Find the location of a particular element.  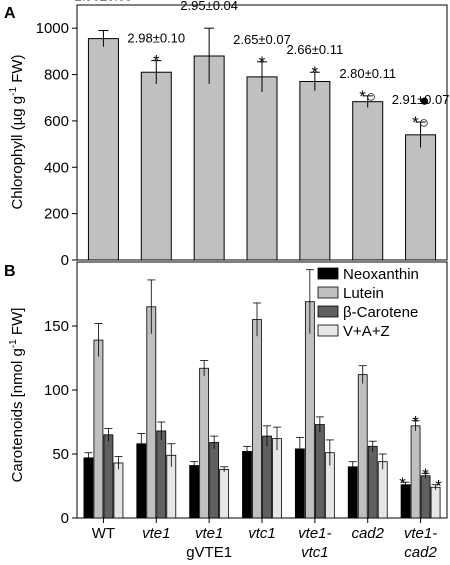

panel-a-y-tick-label: 800 is located at coordinates (56, 75).